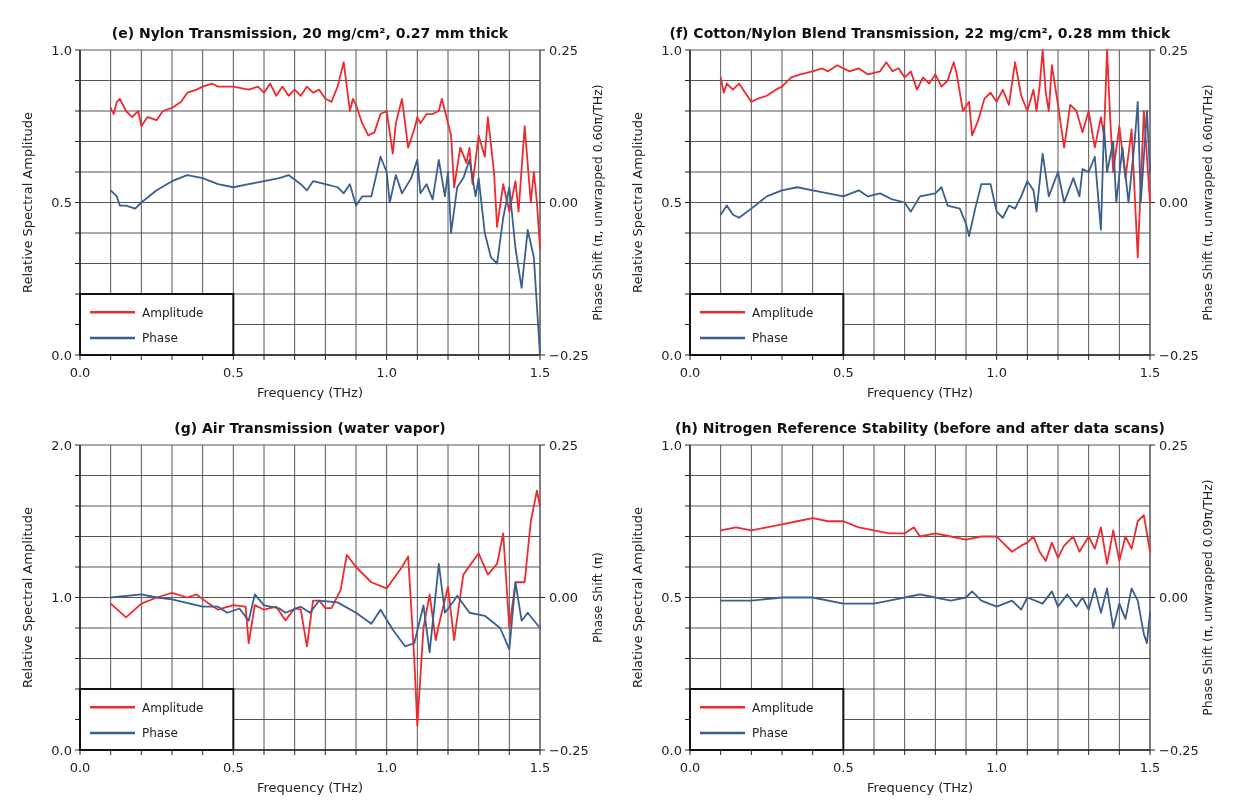 The image size is (1236, 809). I want to click on y-tick-label: 2.0, so click(61, 445).